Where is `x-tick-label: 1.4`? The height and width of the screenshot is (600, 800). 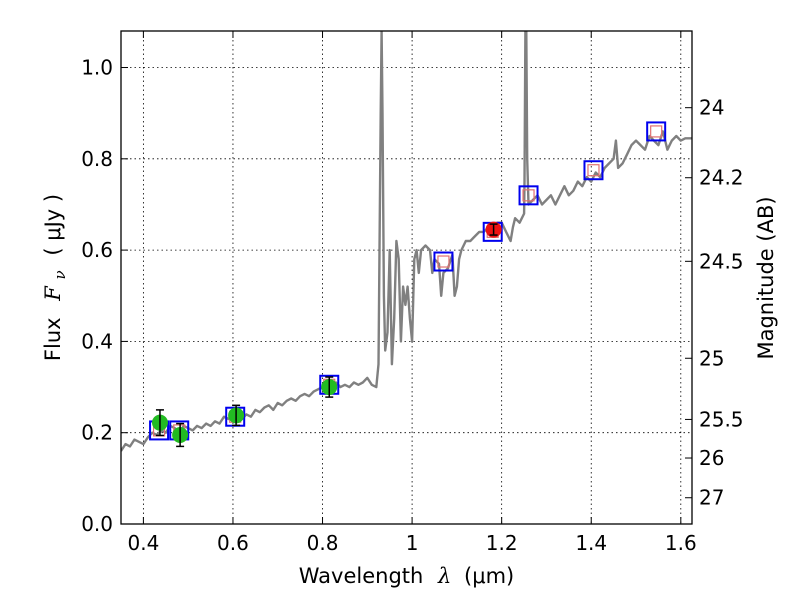
x-tick-label: 1.4 is located at coordinates (591, 543).